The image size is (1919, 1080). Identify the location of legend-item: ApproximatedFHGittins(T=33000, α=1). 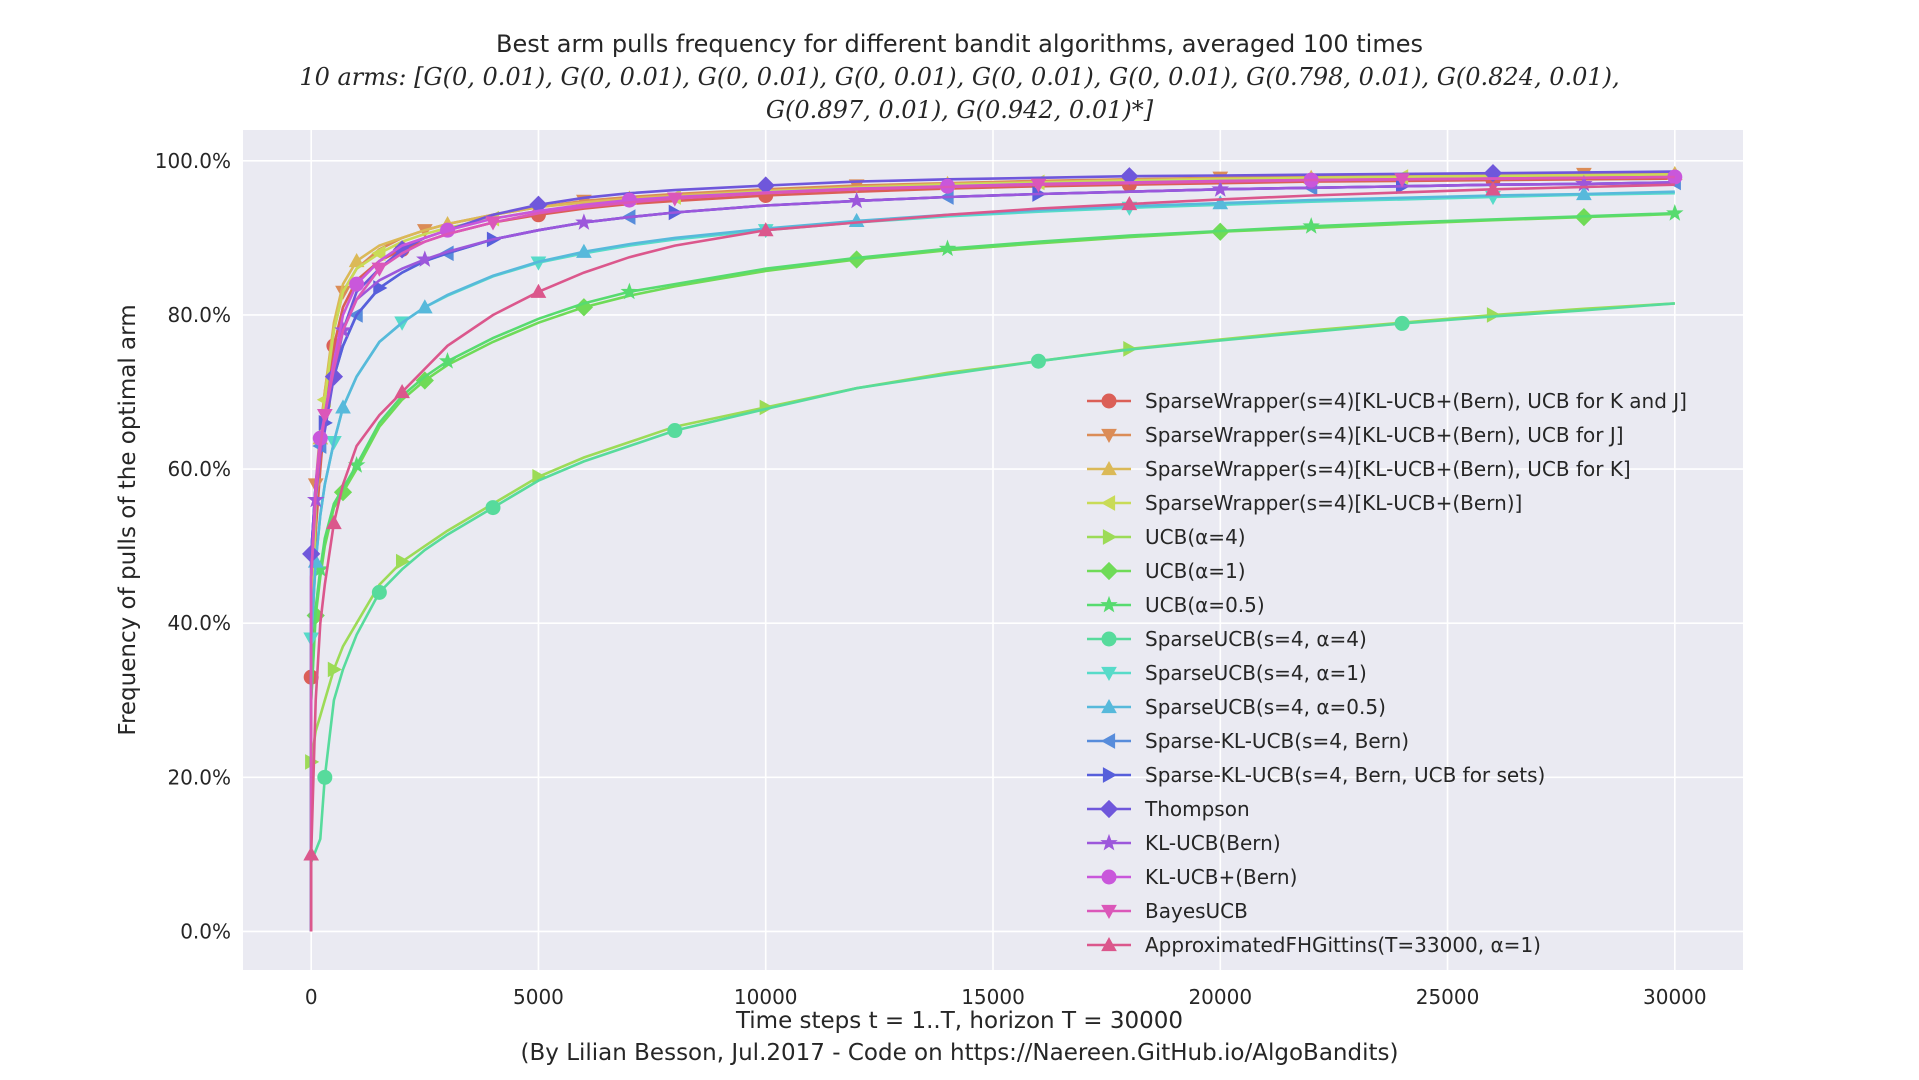
(1428, 945).